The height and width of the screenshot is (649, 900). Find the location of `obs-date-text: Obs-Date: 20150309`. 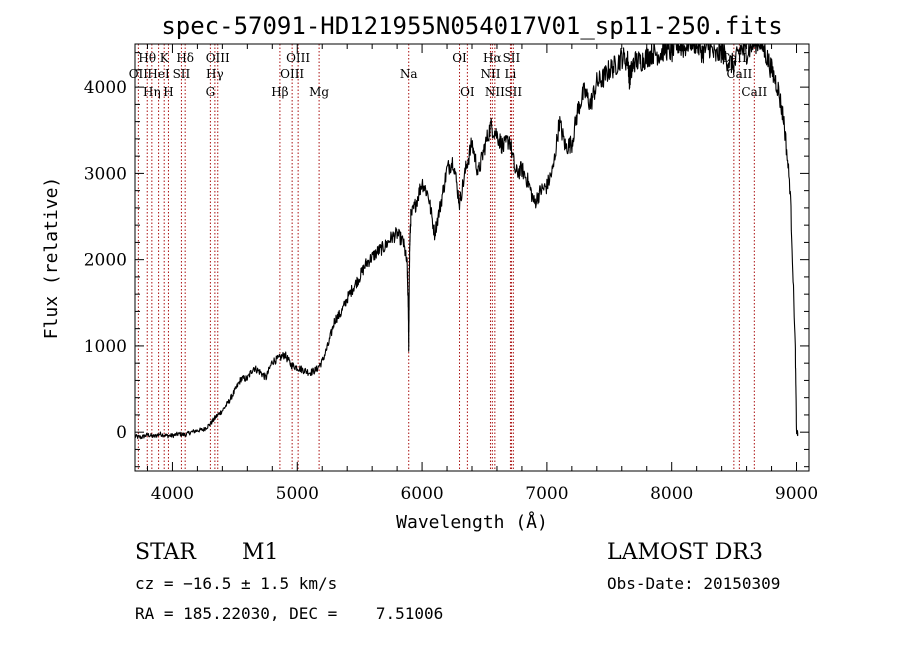

obs-date-text: Obs-Date: 20150309 is located at coordinates (694, 583).